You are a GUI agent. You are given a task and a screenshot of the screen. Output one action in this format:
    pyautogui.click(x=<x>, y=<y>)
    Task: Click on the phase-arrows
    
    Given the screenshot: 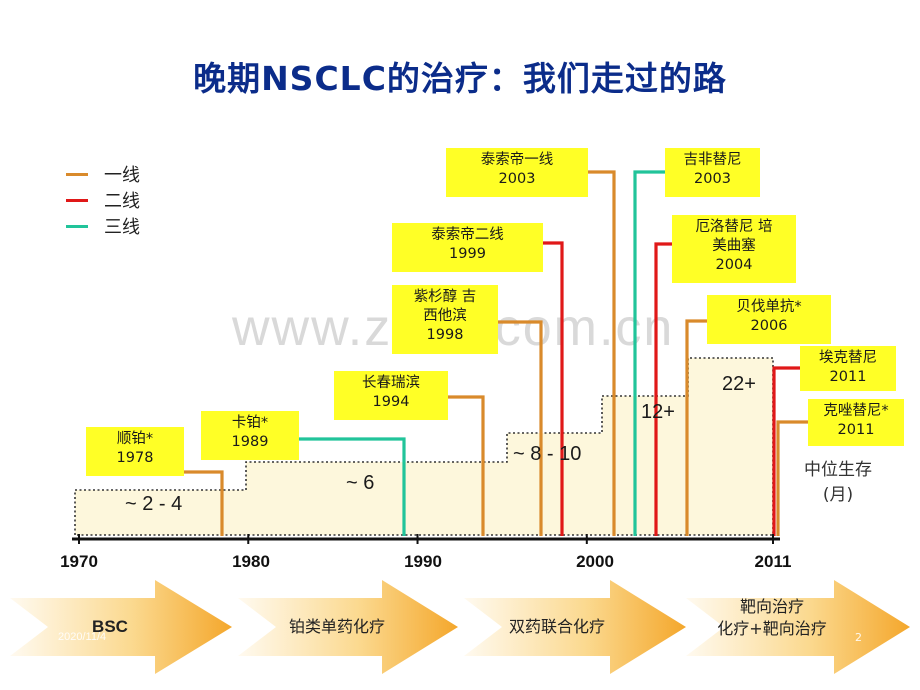 What is the action you would take?
    pyautogui.click(x=460, y=627)
    